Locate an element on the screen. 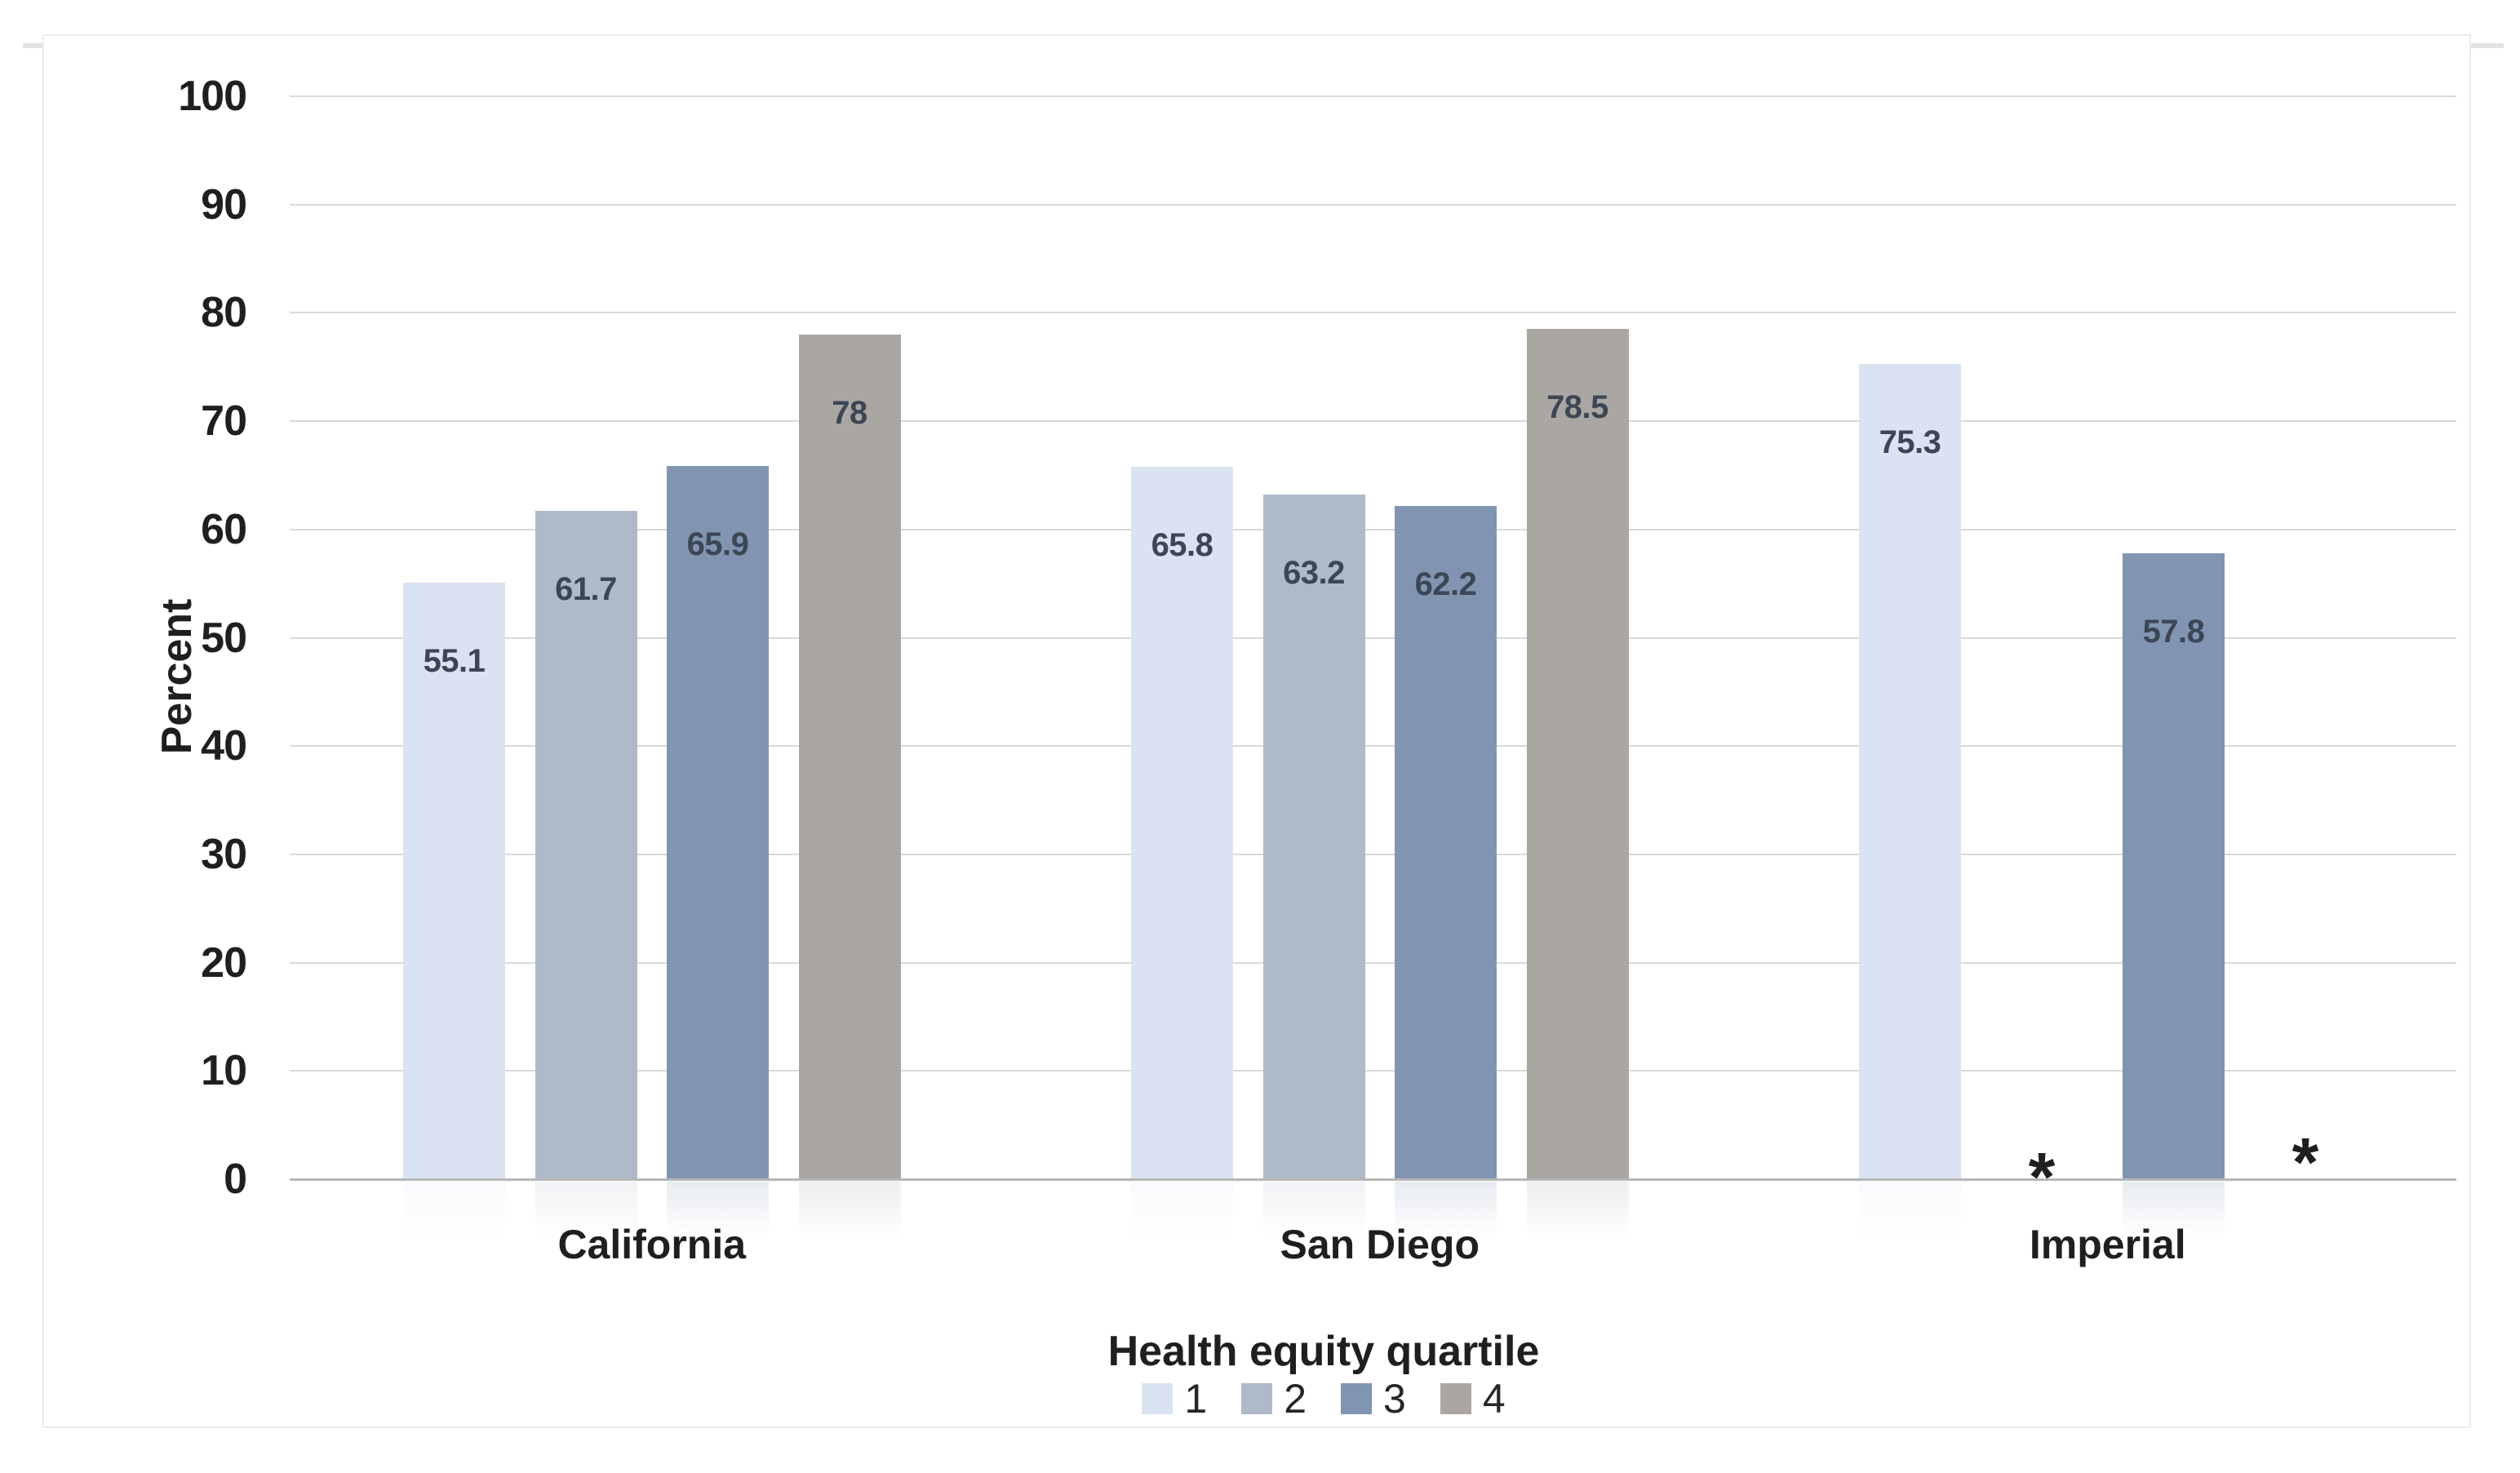  legend-title: Health equity quartile is located at coordinates (1324, 1352).